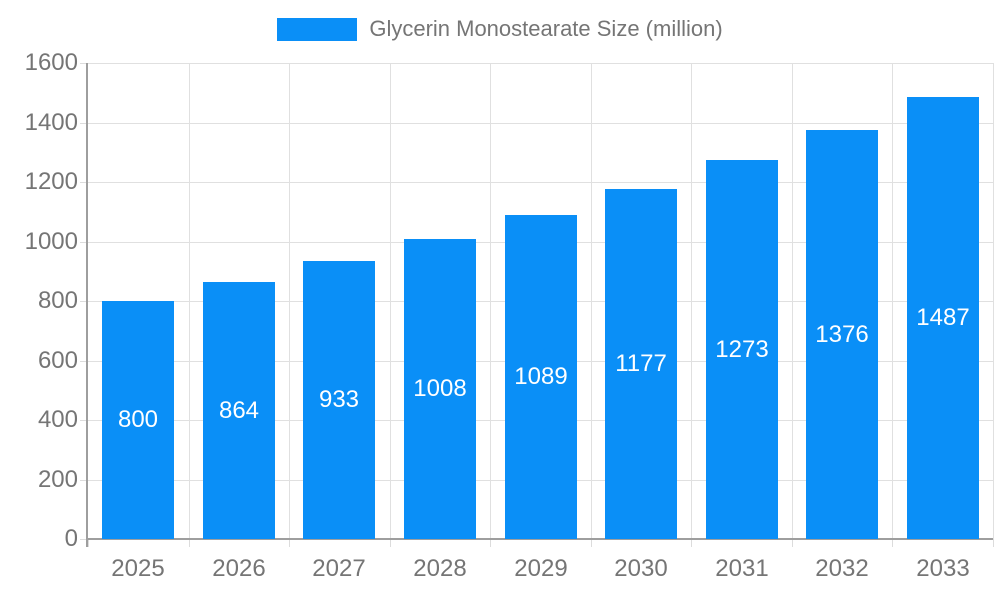  I want to click on x-axis-label: 2028, so click(440, 568).